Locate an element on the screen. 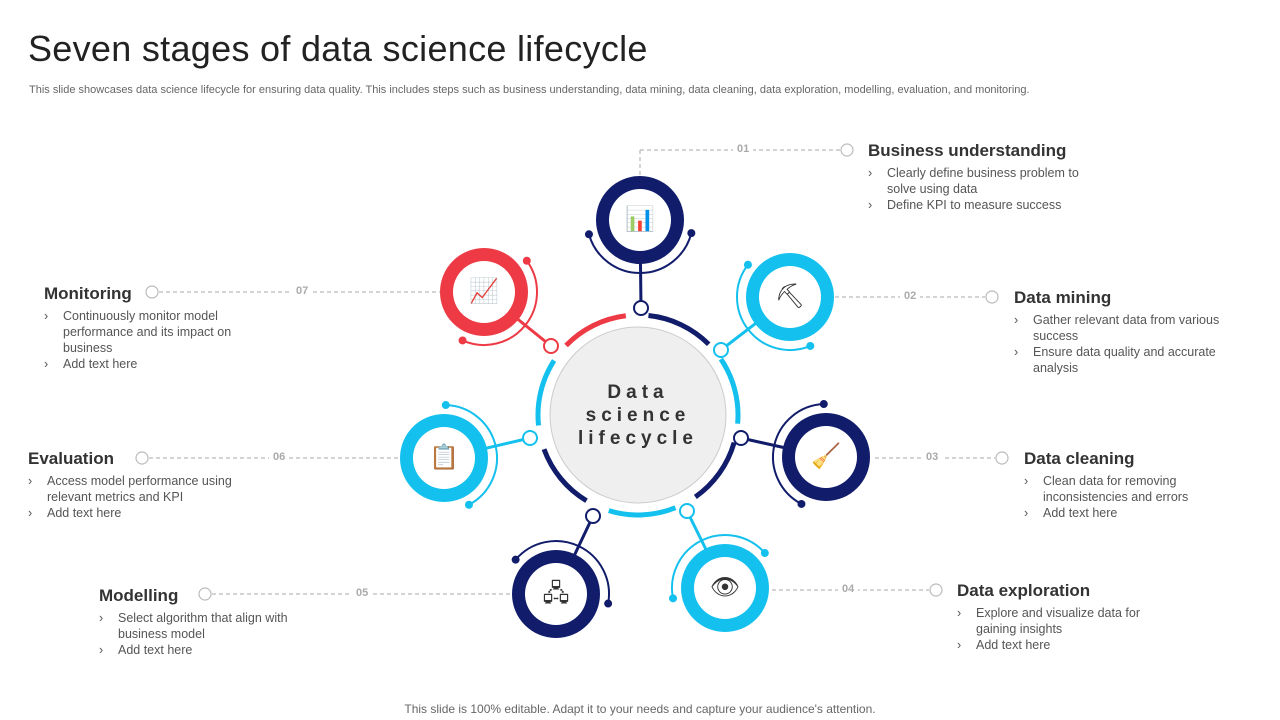 Image resolution: width=1280 pixels, height=720 pixels. eye-search-gear-icon: 👁 is located at coordinates (725, 587).